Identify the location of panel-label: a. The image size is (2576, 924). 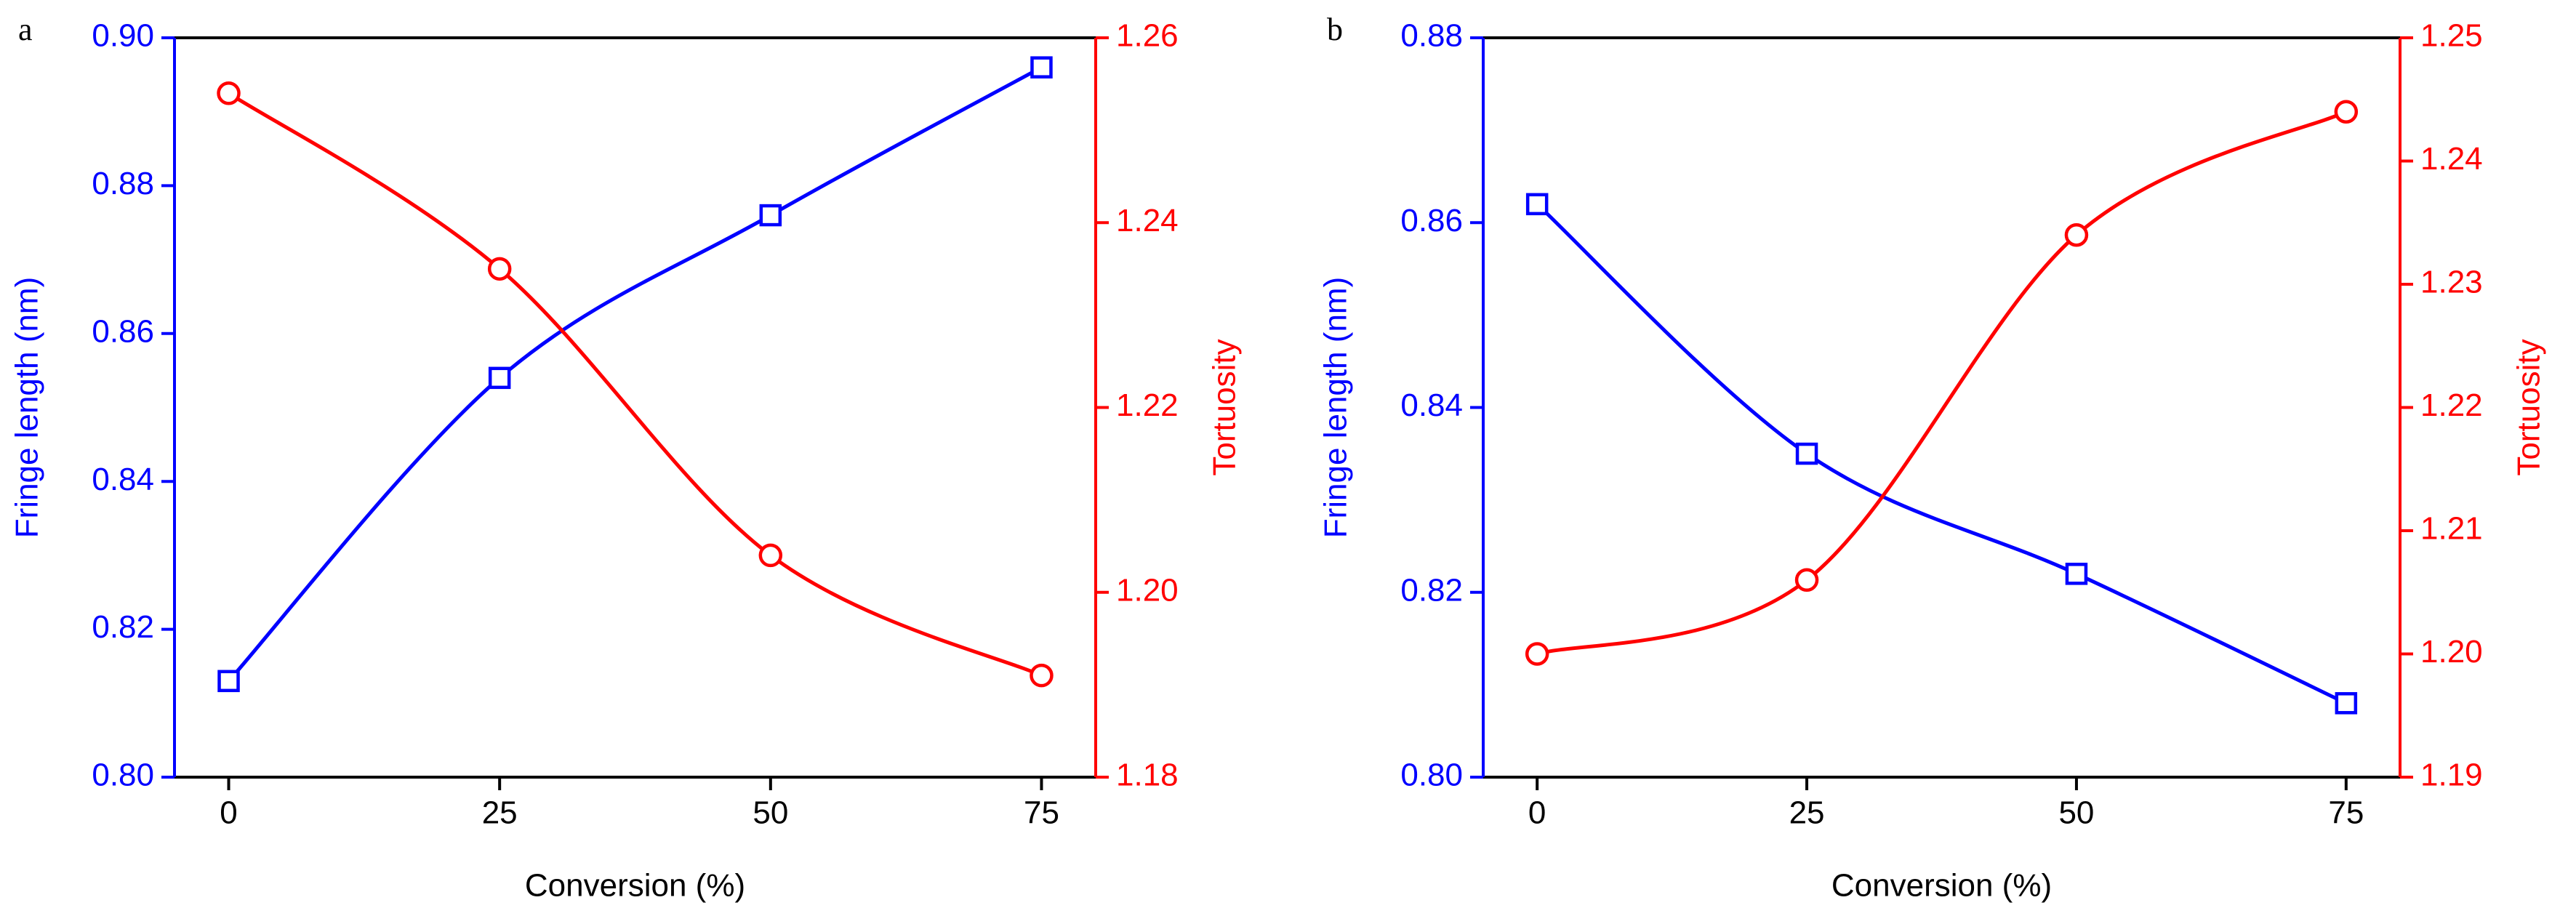
(26, 29).